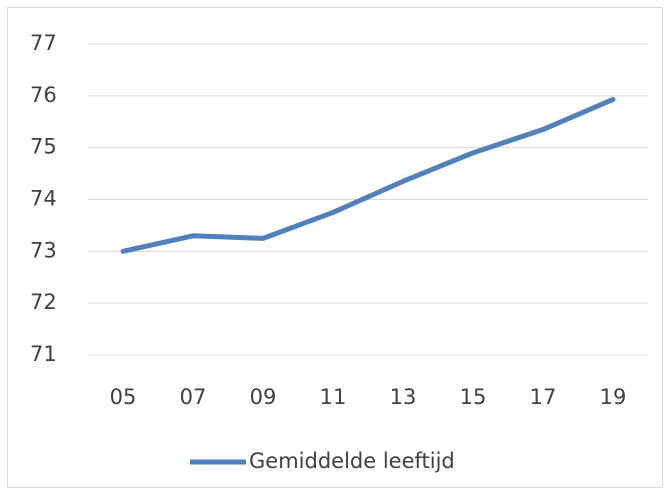  Describe the element at coordinates (352, 461) in the screenshot. I see `legend-label: Gemiddelde leeftijd` at that location.